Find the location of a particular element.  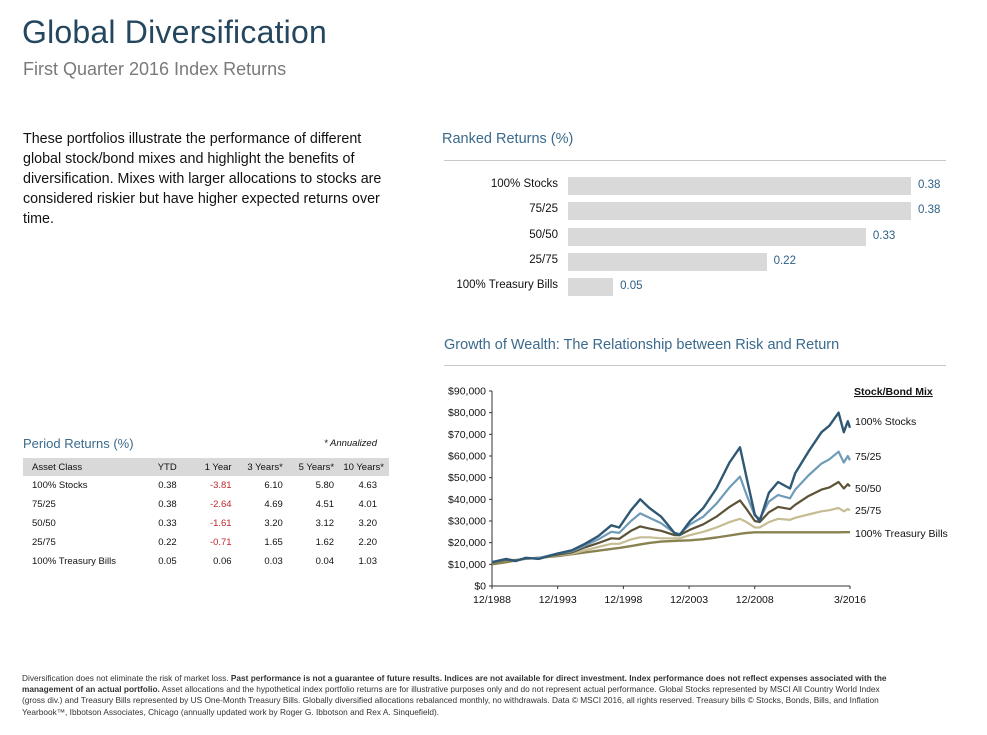

y-tick-label: $90,000 is located at coordinates (467, 392).